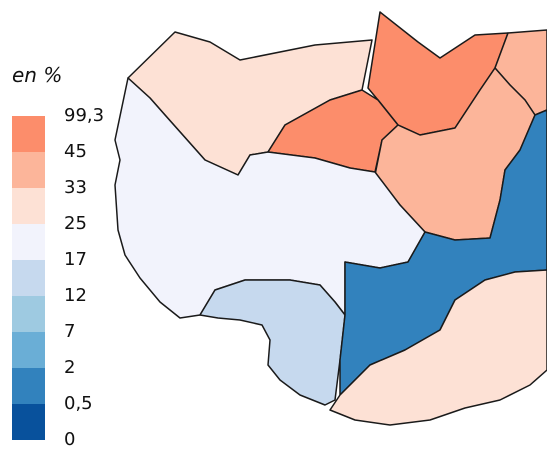 The width and height of the screenshot is (547, 450). What do you see at coordinates (438, 347) in the screenshot?
I see `region-south` at bounding box center [438, 347].